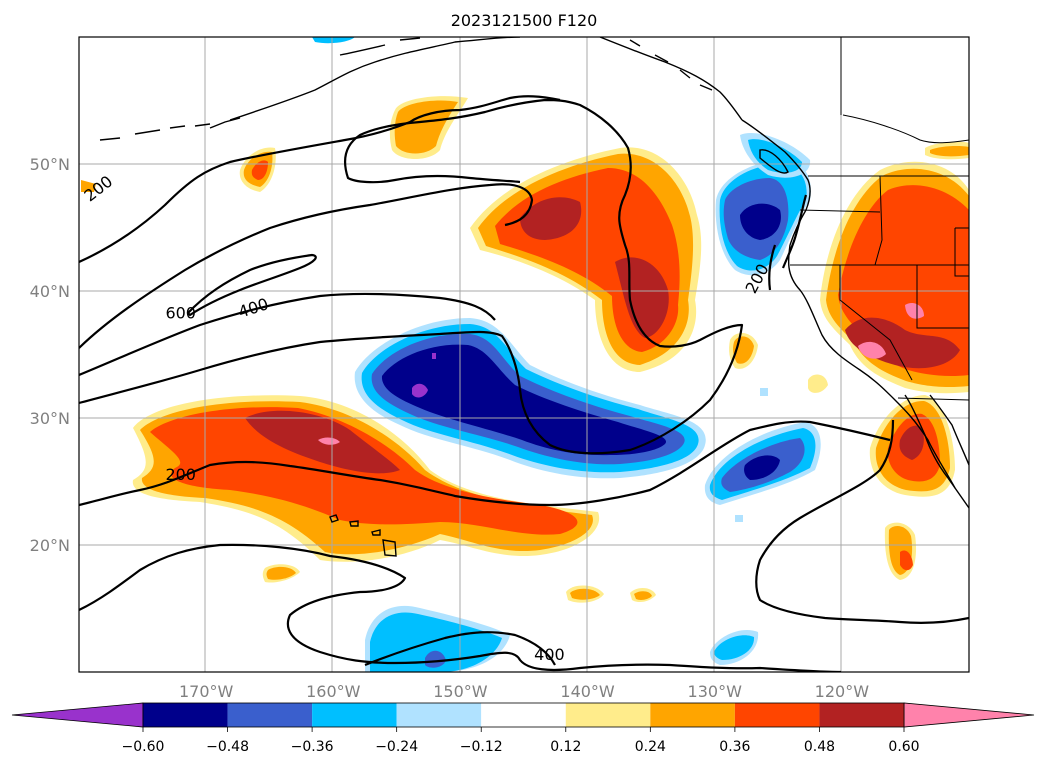 The image size is (1047, 765). What do you see at coordinates (363, 535) in the screenshot?
I see `hawaii-islands` at bounding box center [363, 535].